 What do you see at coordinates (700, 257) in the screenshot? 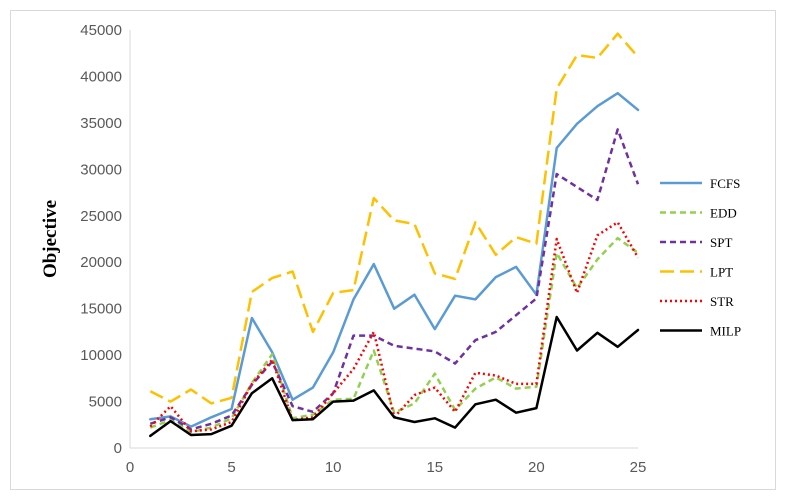
I see `legend: FCFS EDD SPT LPT STR MILP` at bounding box center [700, 257].